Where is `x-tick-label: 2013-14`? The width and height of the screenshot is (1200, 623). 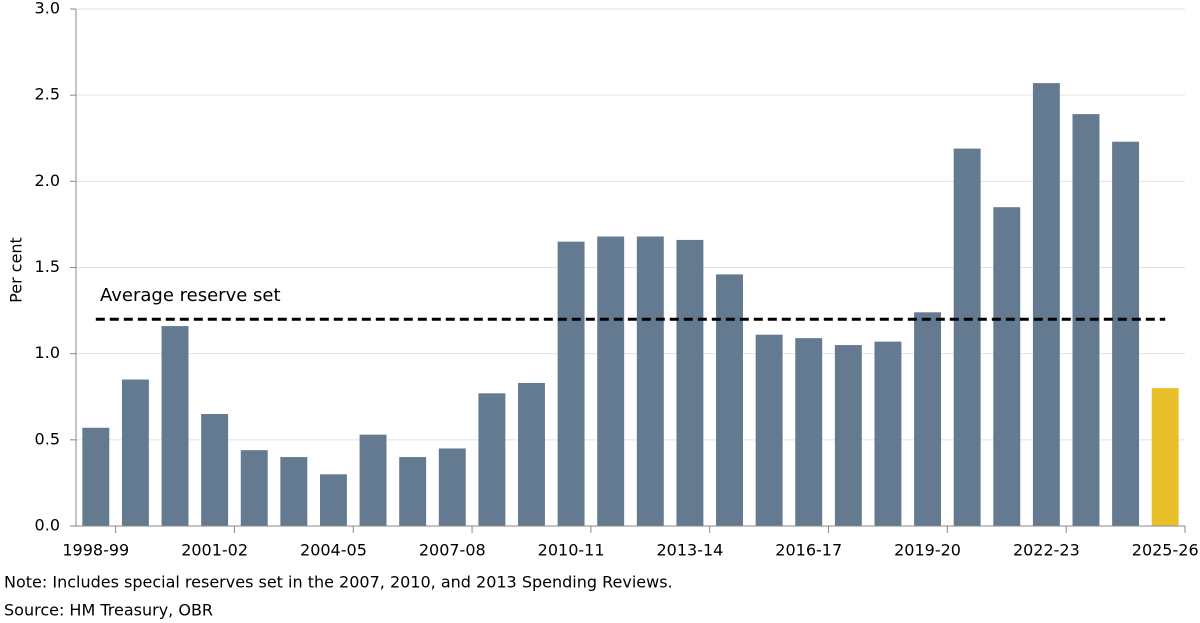 x-tick-label: 2013-14 is located at coordinates (689, 550).